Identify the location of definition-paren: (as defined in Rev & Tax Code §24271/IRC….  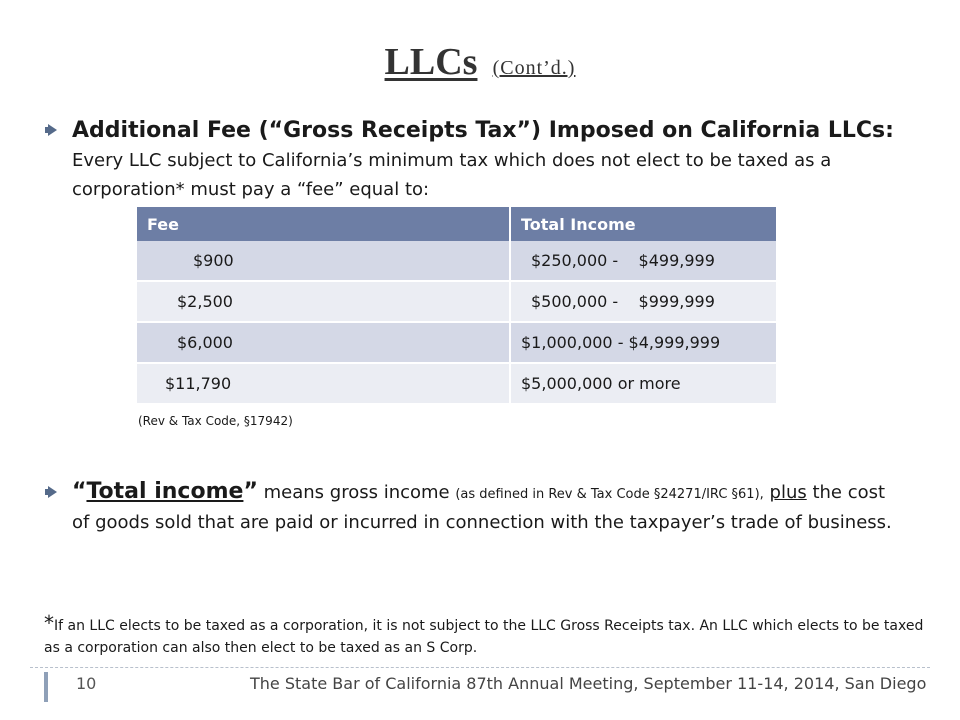
(609, 494).